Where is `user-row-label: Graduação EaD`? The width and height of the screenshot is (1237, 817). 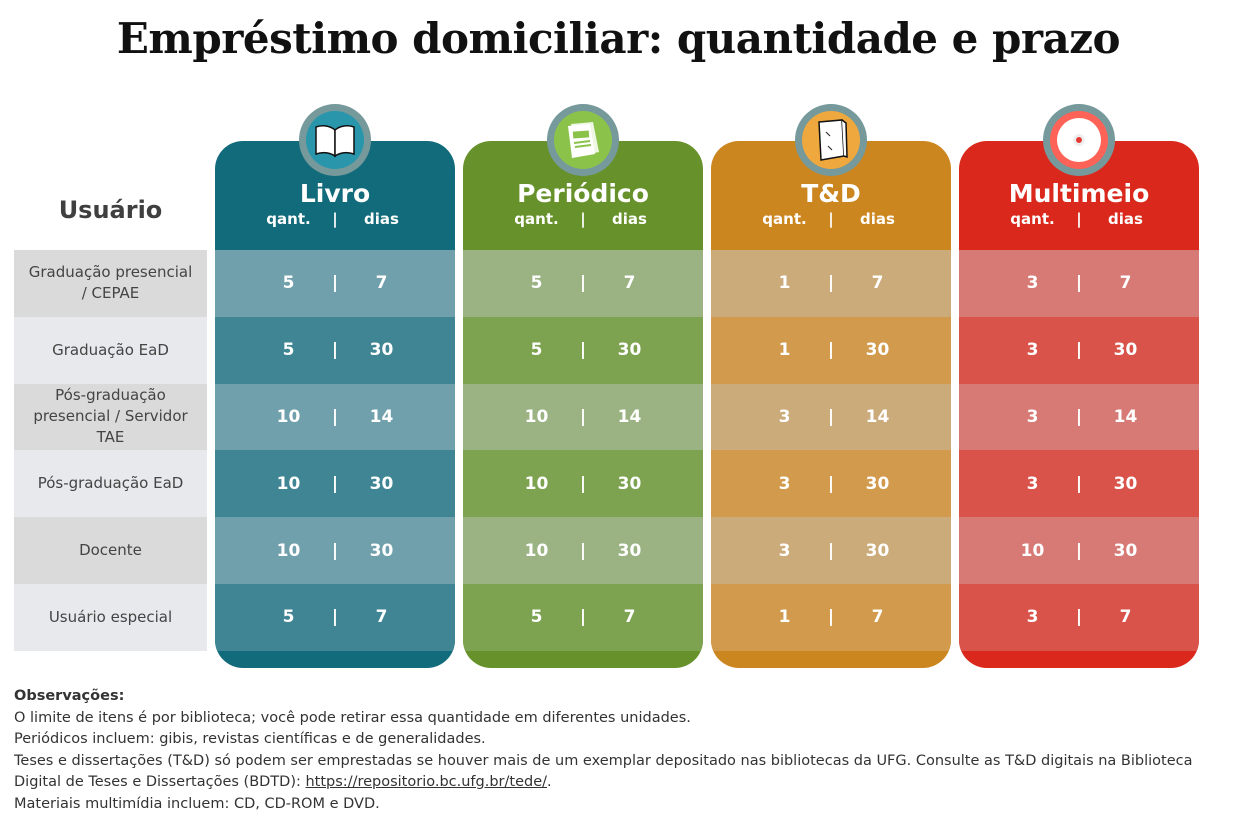 user-row-label: Graduação EaD is located at coordinates (110, 350).